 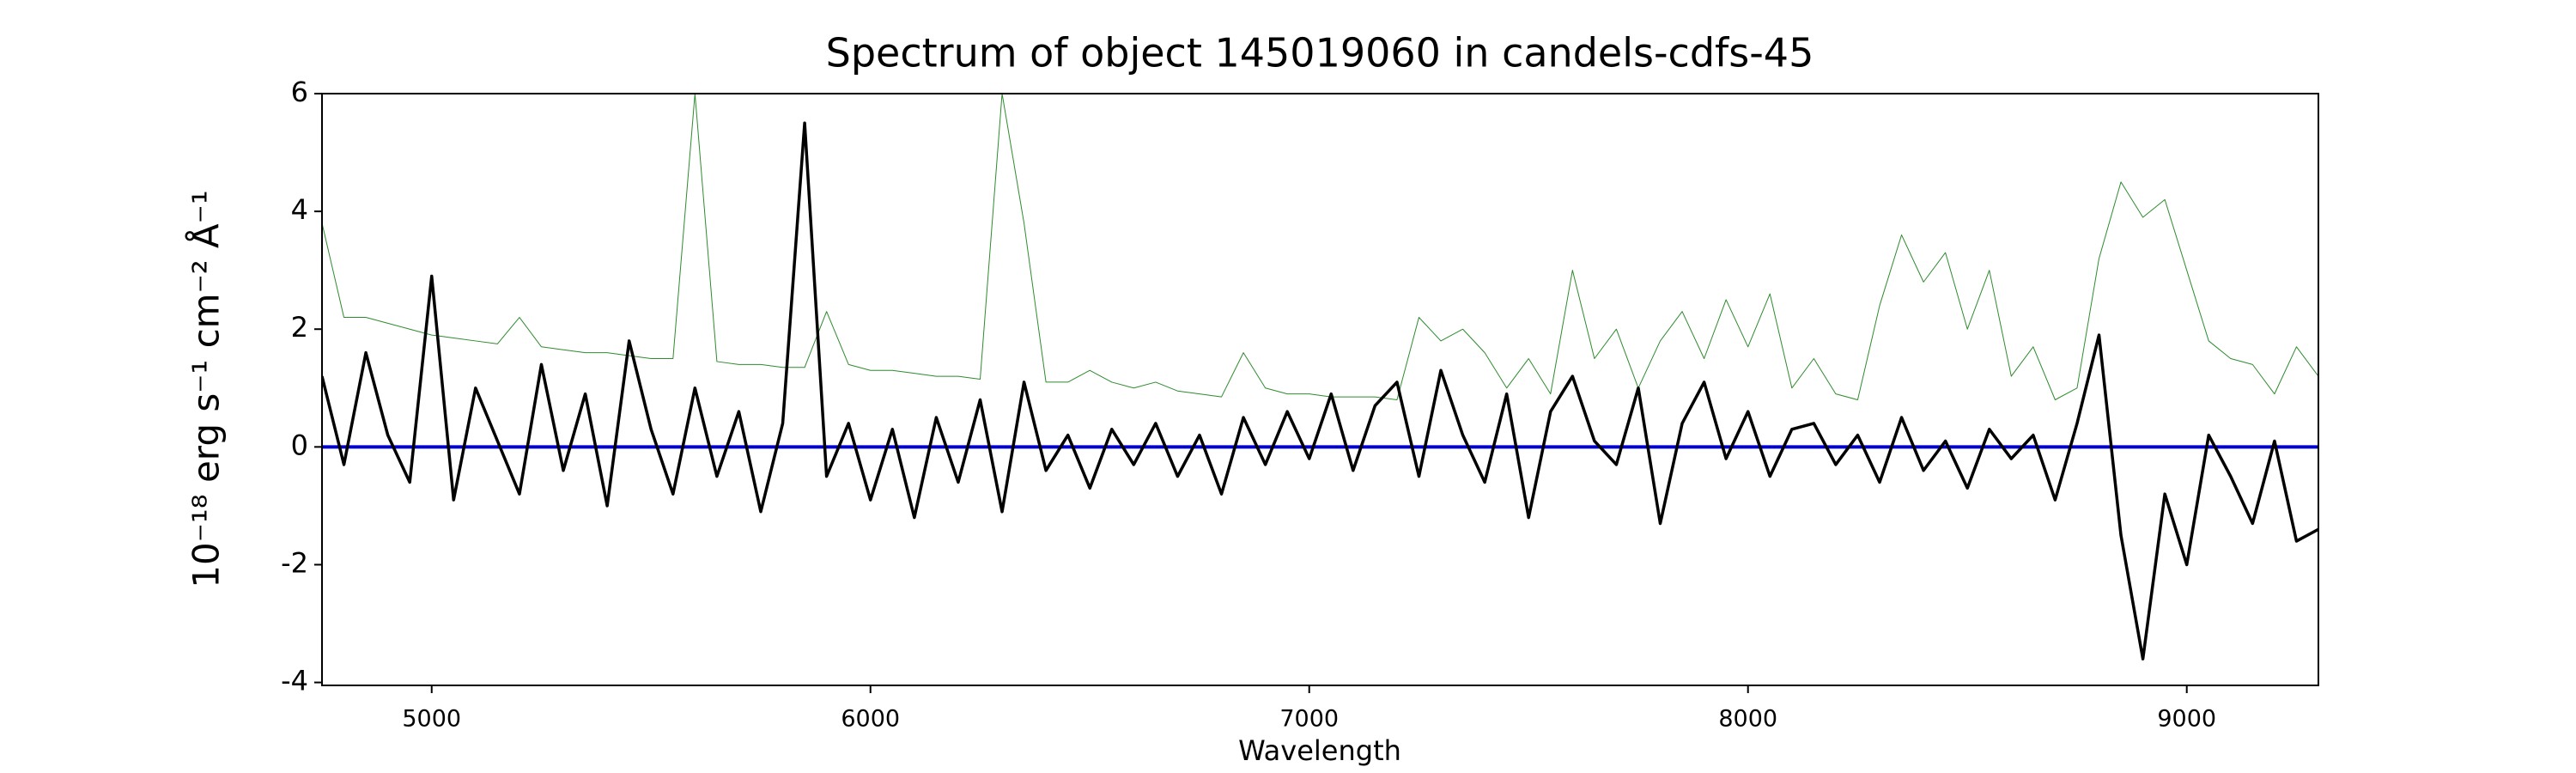 What do you see at coordinates (300, 209) in the screenshot?
I see `y-tick-label: 4` at bounding box center [300, 209].